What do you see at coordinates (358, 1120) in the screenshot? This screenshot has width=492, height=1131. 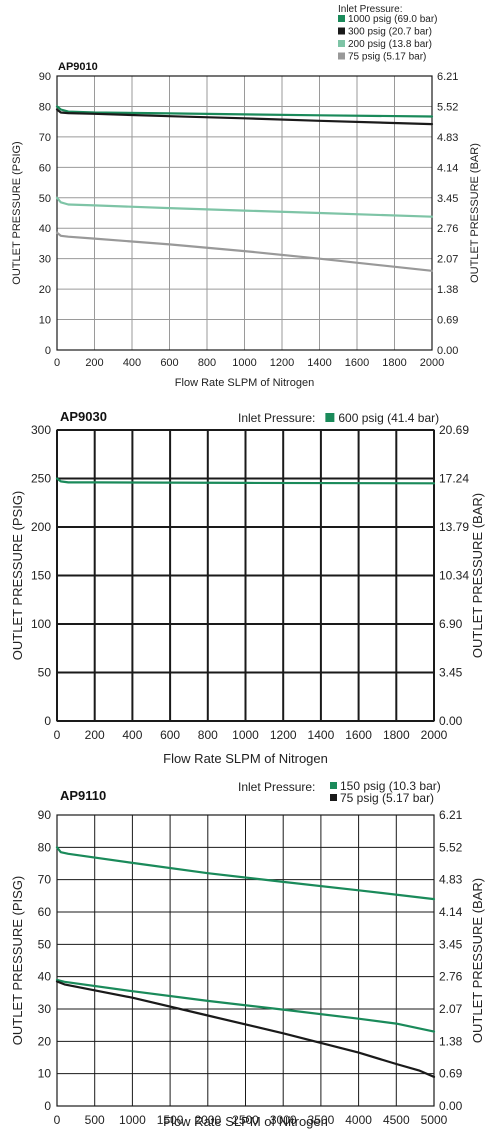 I see `x-tick-label: 4000` at bounding box center [358, 1120].